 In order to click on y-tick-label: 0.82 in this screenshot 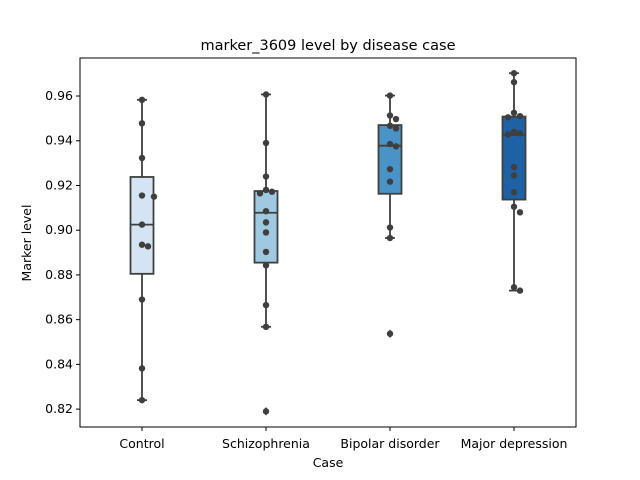, I will do `click(59, 408)`.